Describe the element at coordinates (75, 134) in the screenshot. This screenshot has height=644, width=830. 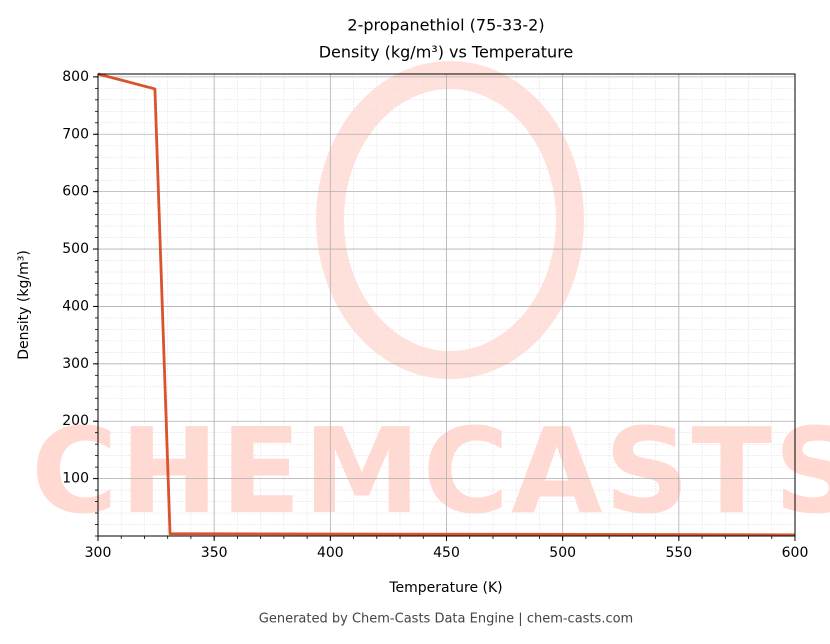
I see `y-tick-label: 700` at that location.